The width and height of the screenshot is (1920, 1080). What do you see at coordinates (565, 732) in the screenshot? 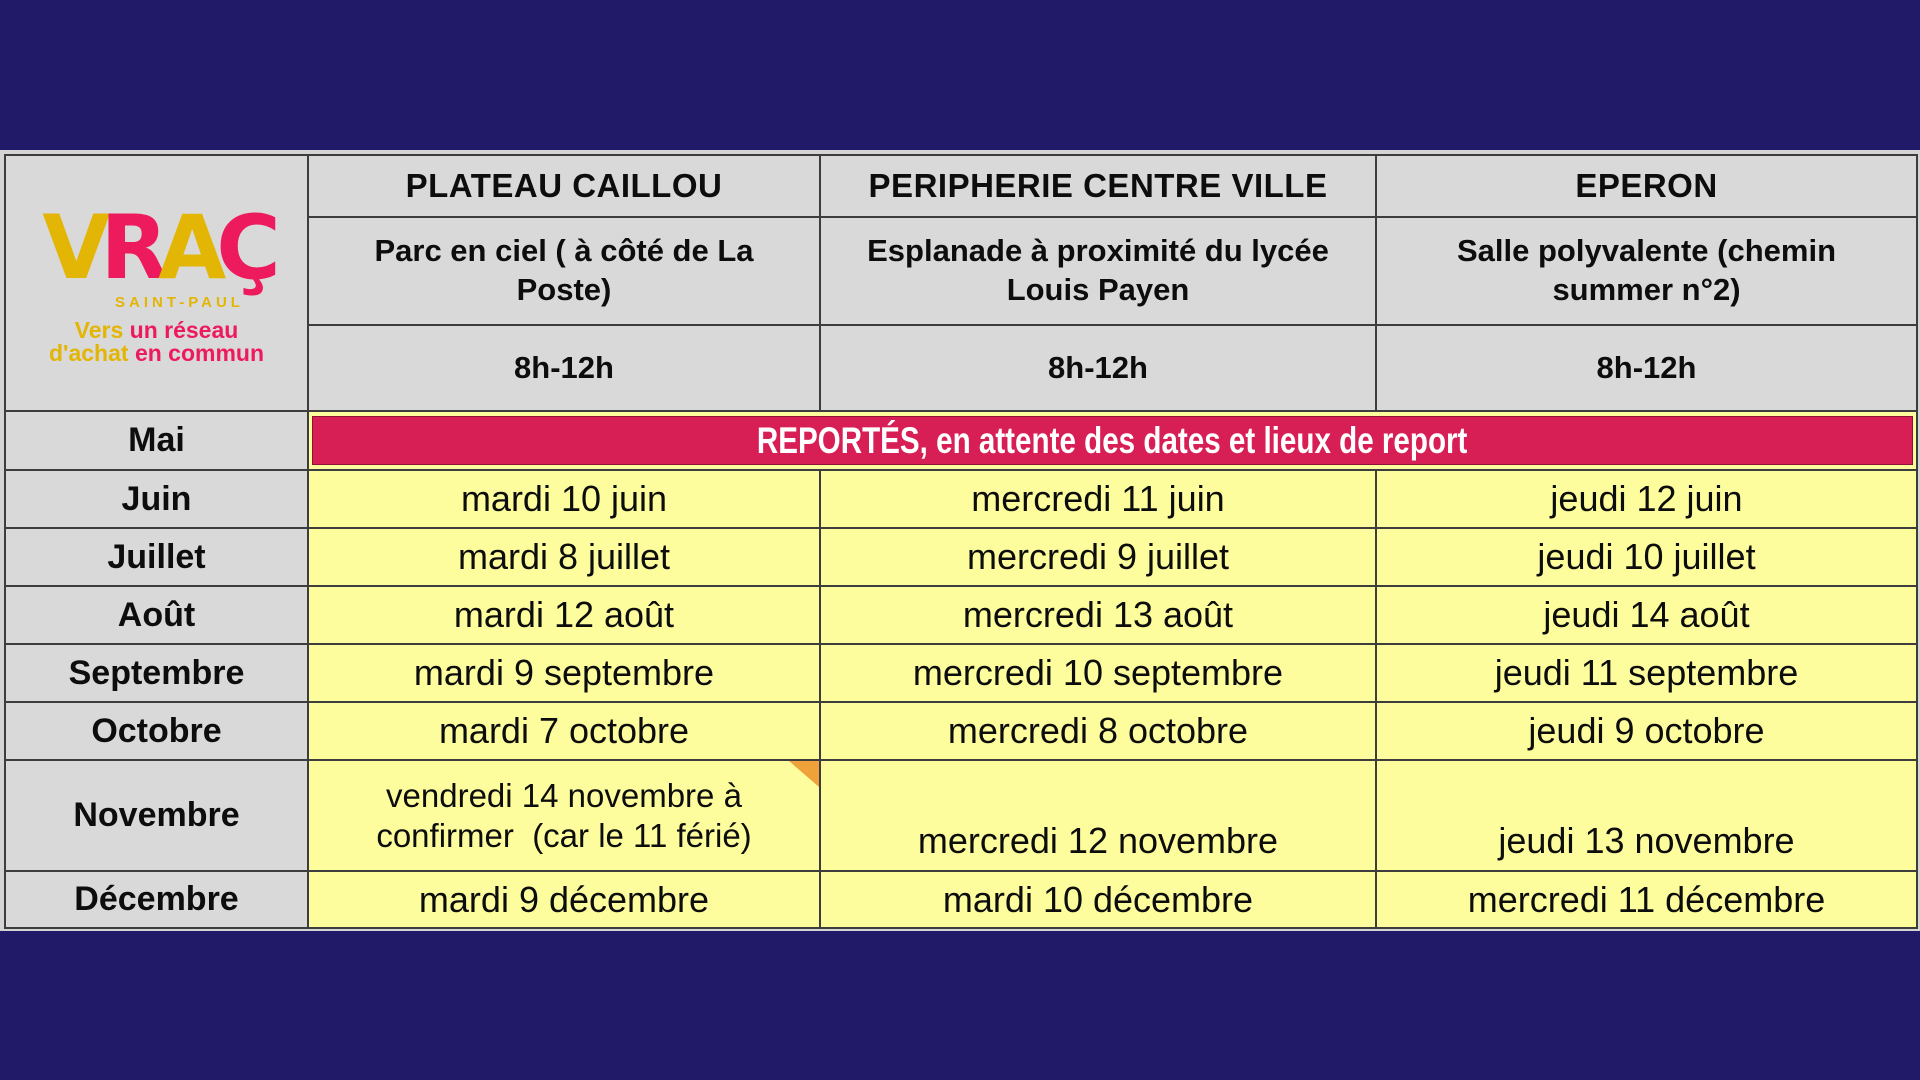
I see `date-cell: mardi 7 octobre` at bounding box center [565, 732].